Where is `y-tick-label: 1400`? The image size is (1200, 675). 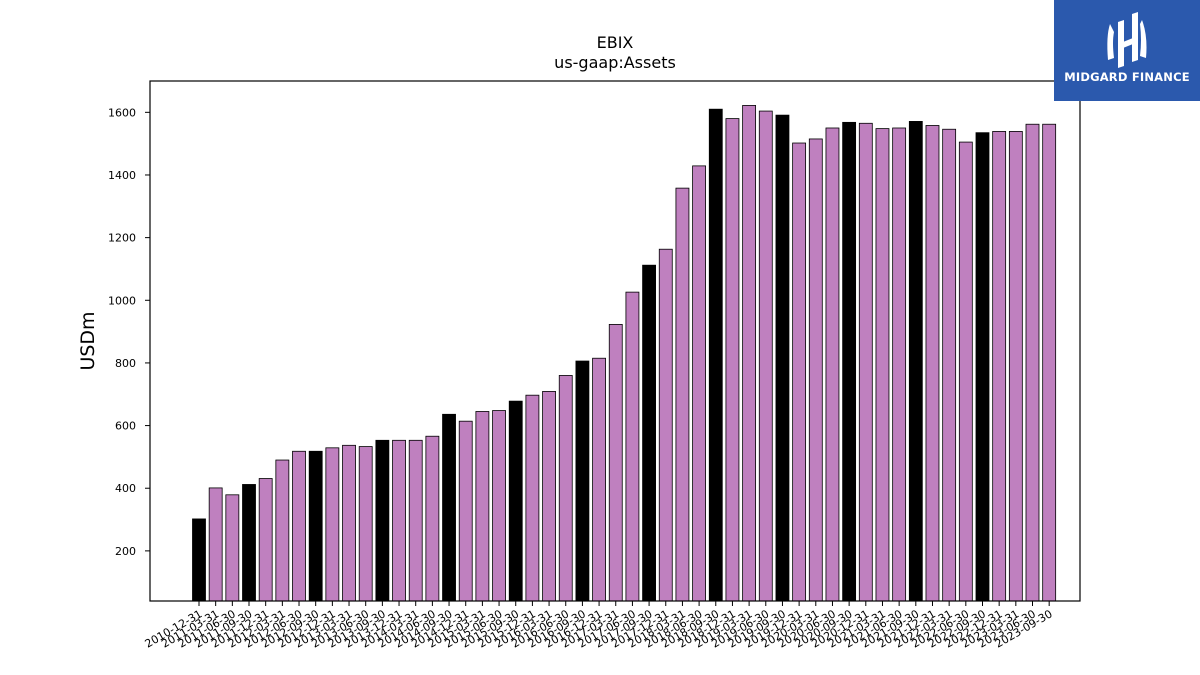 y-tick-label: 1400 is located at coordinates (122, 175).